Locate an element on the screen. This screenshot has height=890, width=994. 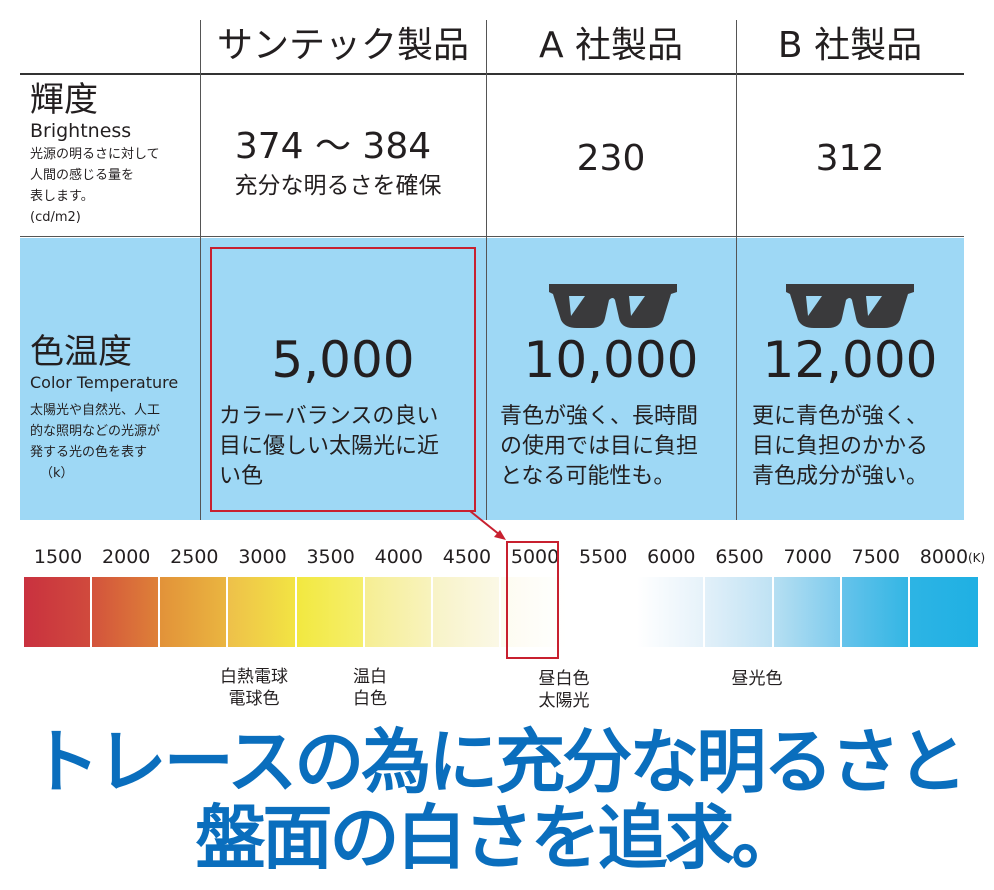
kelvin-tick-label: 4000 is located at coordinates (398, 557).